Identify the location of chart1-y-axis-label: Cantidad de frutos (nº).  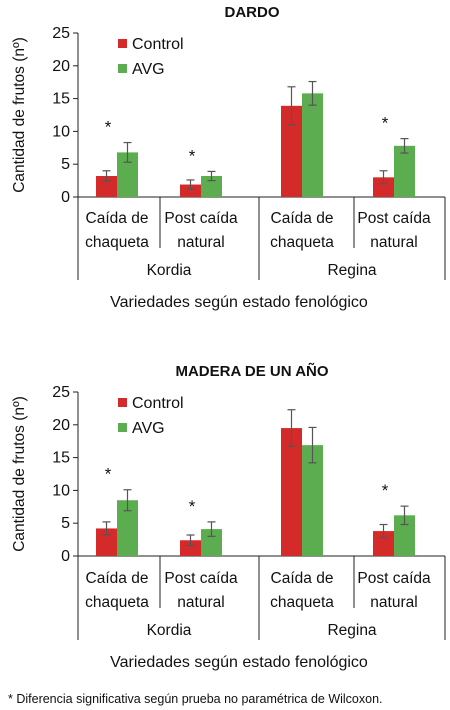
(19, 115).